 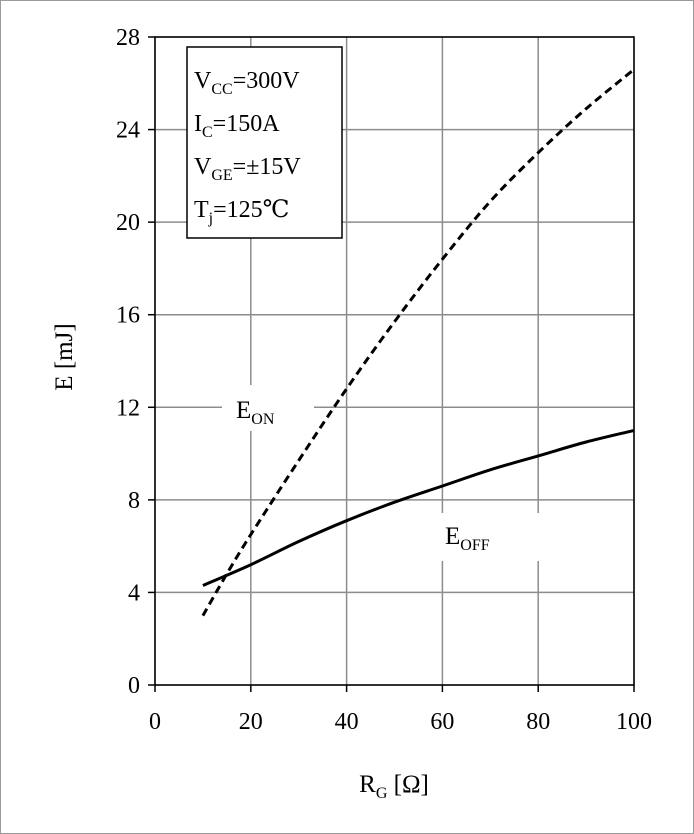 What do you see at coordinates (128, 223) in the screenshot?
I see `y-tick-label-5: 20` at bounding box center [128, 223].